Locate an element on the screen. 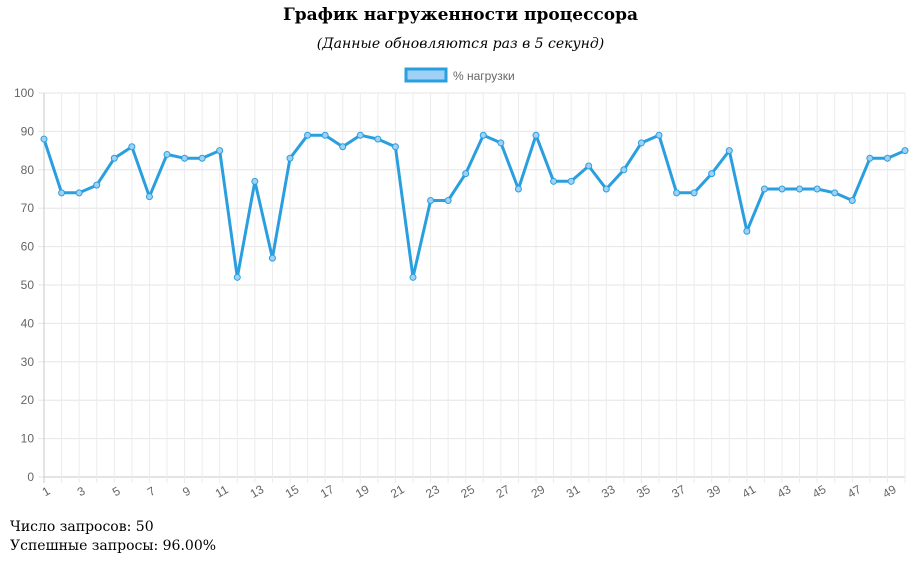  x-tick-label: 49 is located at coordinates (889, 491).